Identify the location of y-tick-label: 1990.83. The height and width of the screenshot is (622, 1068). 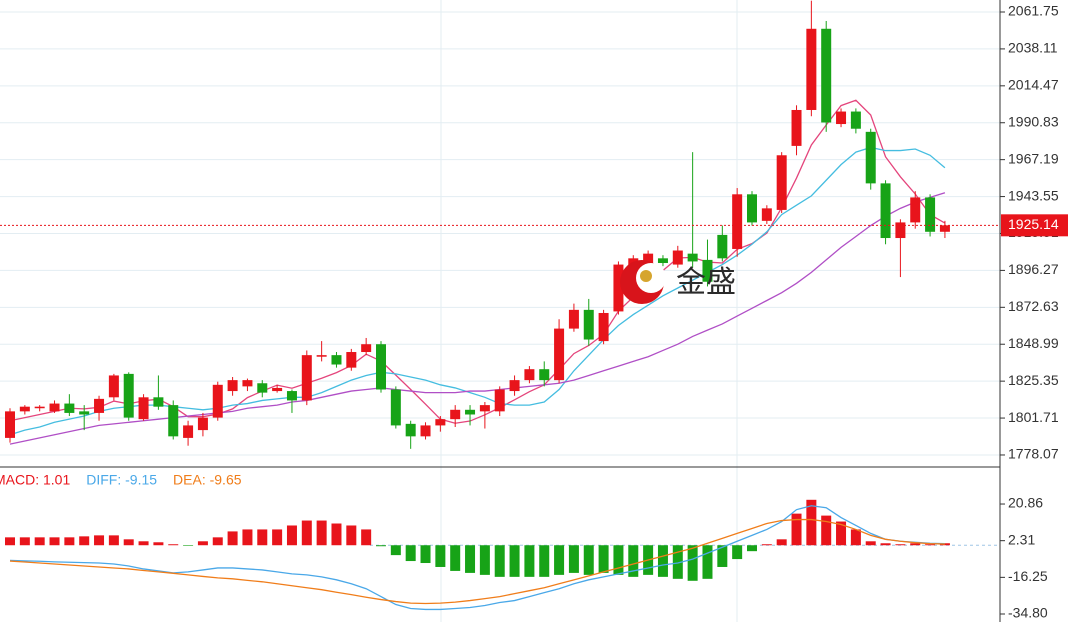
(1033, 121).